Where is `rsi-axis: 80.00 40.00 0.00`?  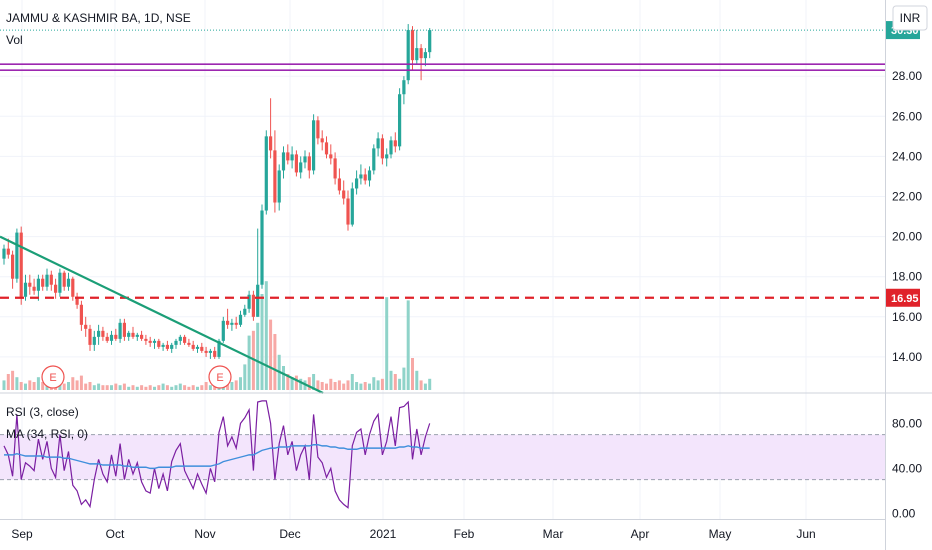
rsi-axis: 80.00 40.00 0.00 is located at coordinates (907, 468).